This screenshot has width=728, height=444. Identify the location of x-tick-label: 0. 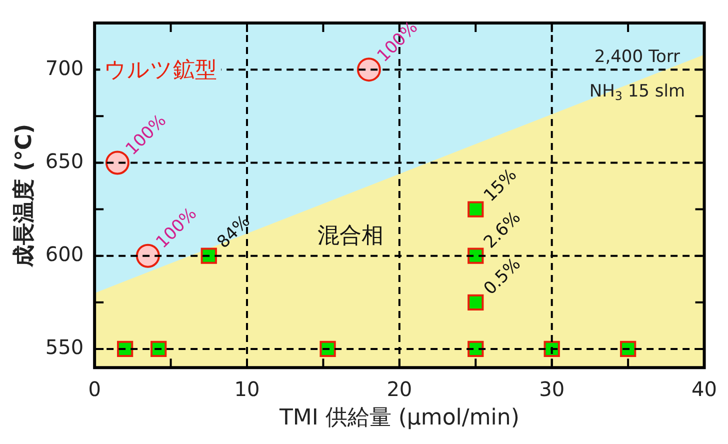
(94, 388).